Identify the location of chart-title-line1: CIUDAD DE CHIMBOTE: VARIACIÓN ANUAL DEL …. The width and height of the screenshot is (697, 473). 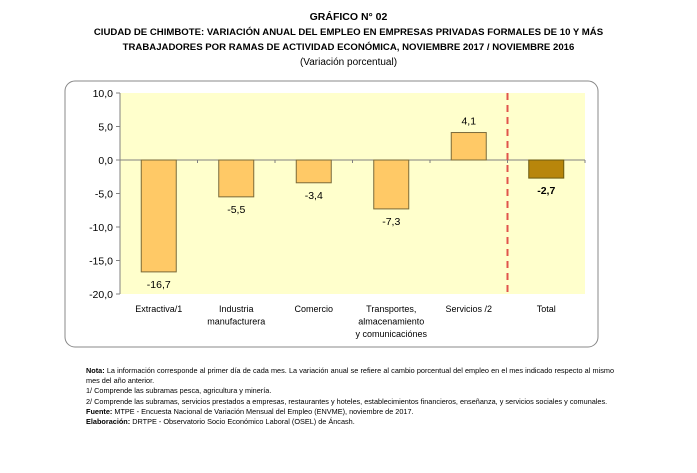
(348, 32).